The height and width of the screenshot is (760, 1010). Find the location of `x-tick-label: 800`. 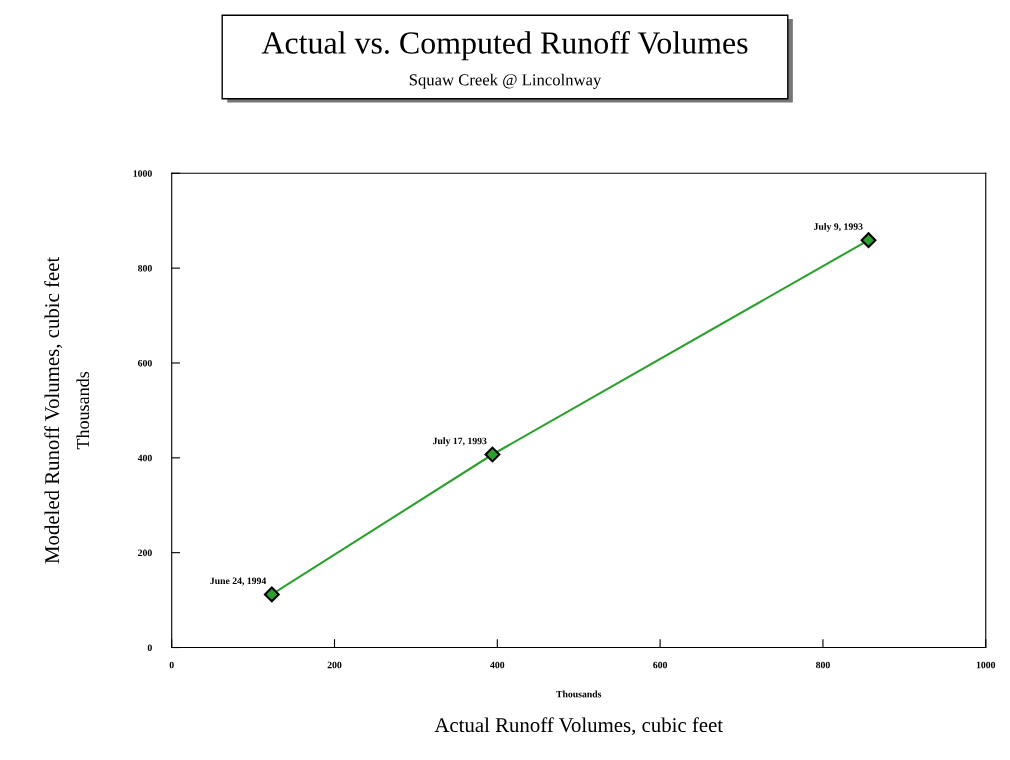

x-tick-label: 800 is located at coordinates (822, 665).